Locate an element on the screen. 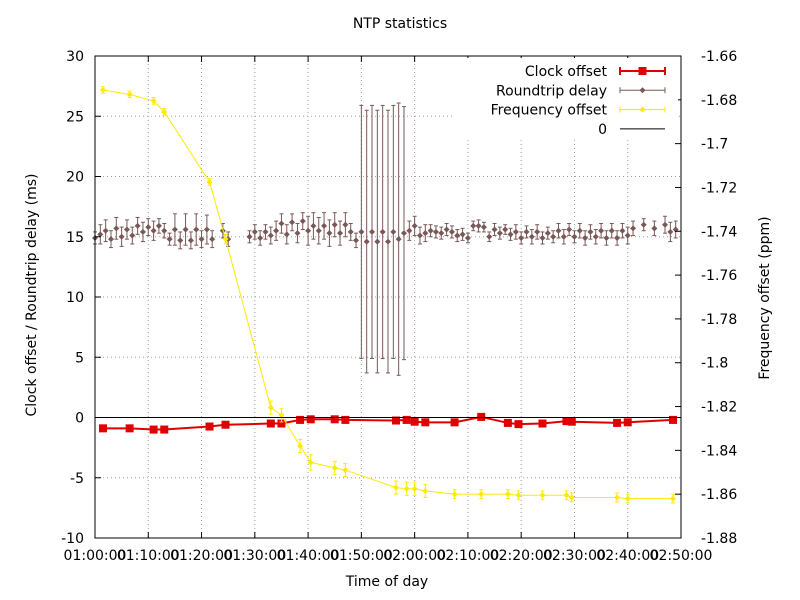 This screenshot has width=800, height=600. x-tick-label: 01:40:00 is located at coordinates (308, 556).